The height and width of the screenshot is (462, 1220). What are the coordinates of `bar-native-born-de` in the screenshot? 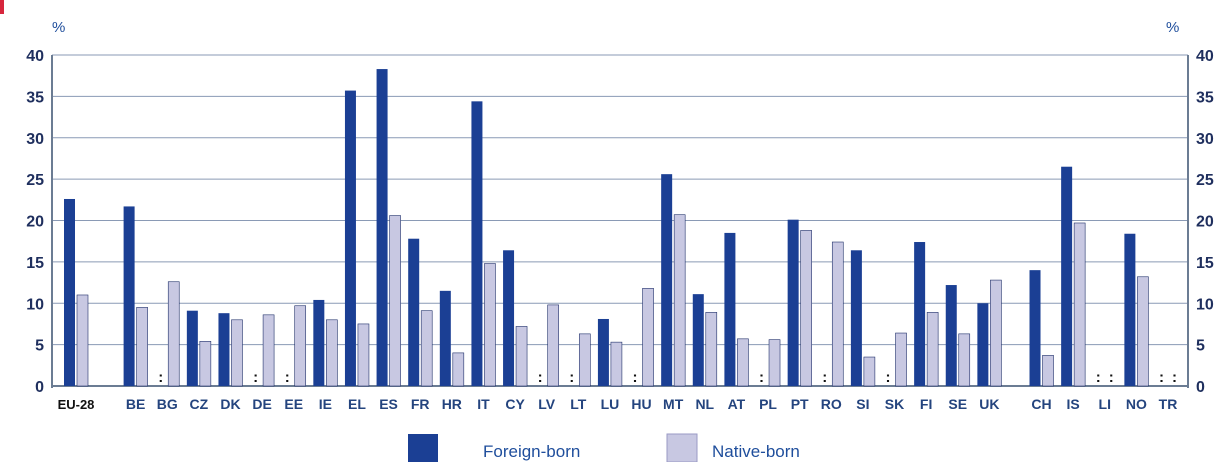 It's located at (268, 350).